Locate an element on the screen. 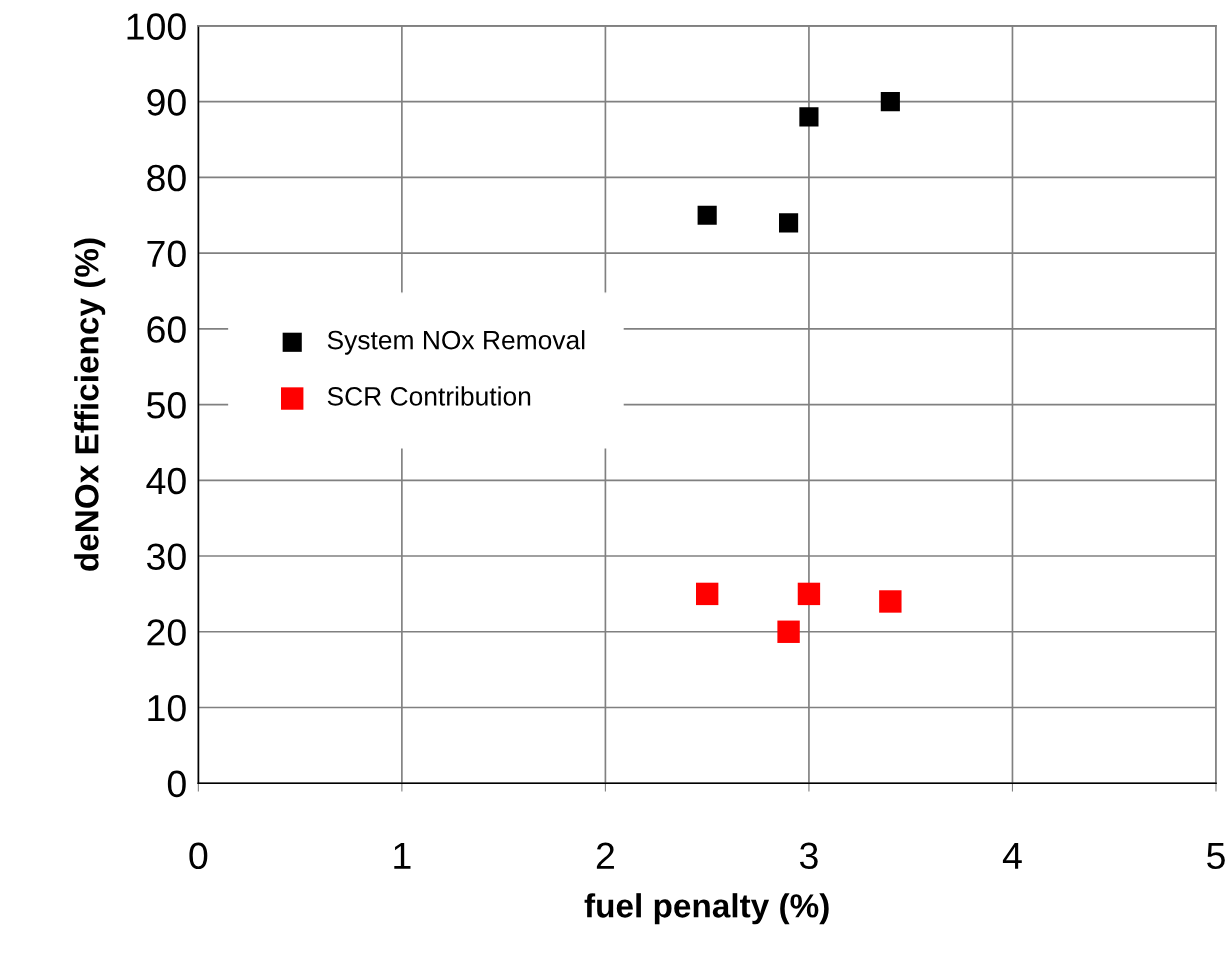  x-tick-label: 1 is located at coordinates (402, 855).